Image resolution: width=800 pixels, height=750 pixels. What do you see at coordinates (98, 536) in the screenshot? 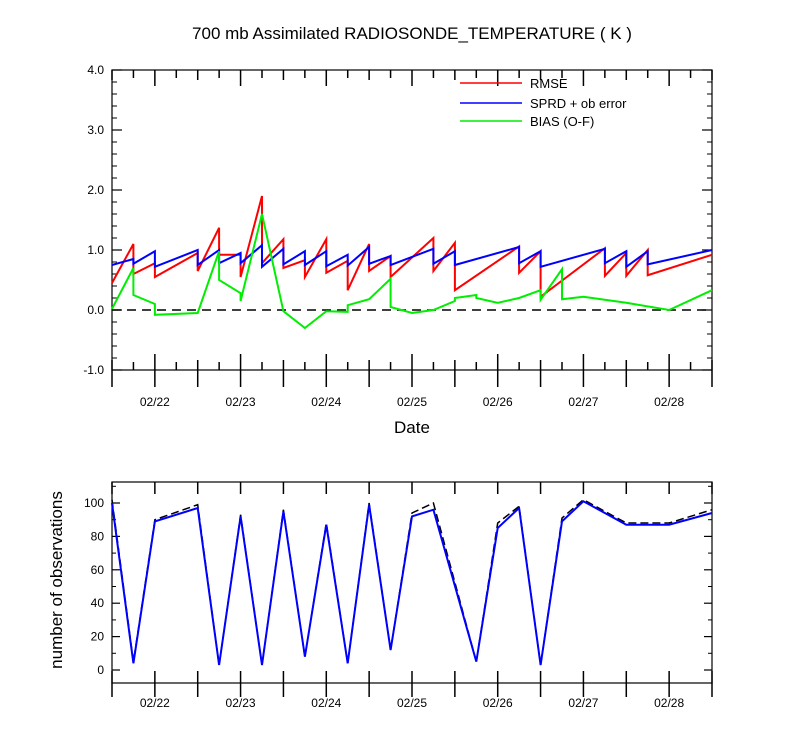
I see `y-tick-label: 80` at bounding box center [98, 536].